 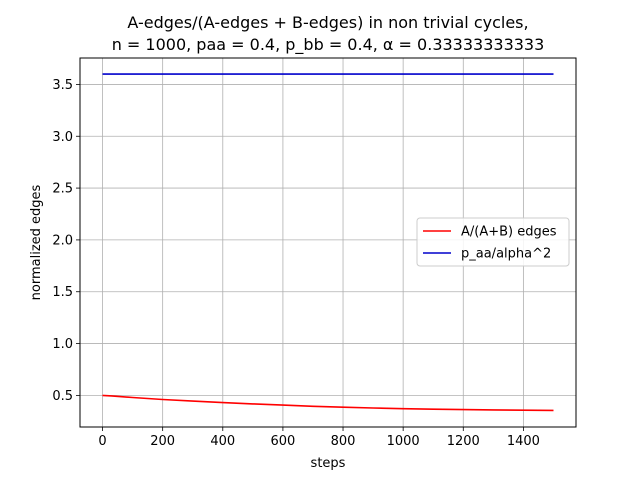 What do you see at coordinates (463, 441) in the screenshot?
I see `x-tick-label: 1200` at bounding box center [463, 441].